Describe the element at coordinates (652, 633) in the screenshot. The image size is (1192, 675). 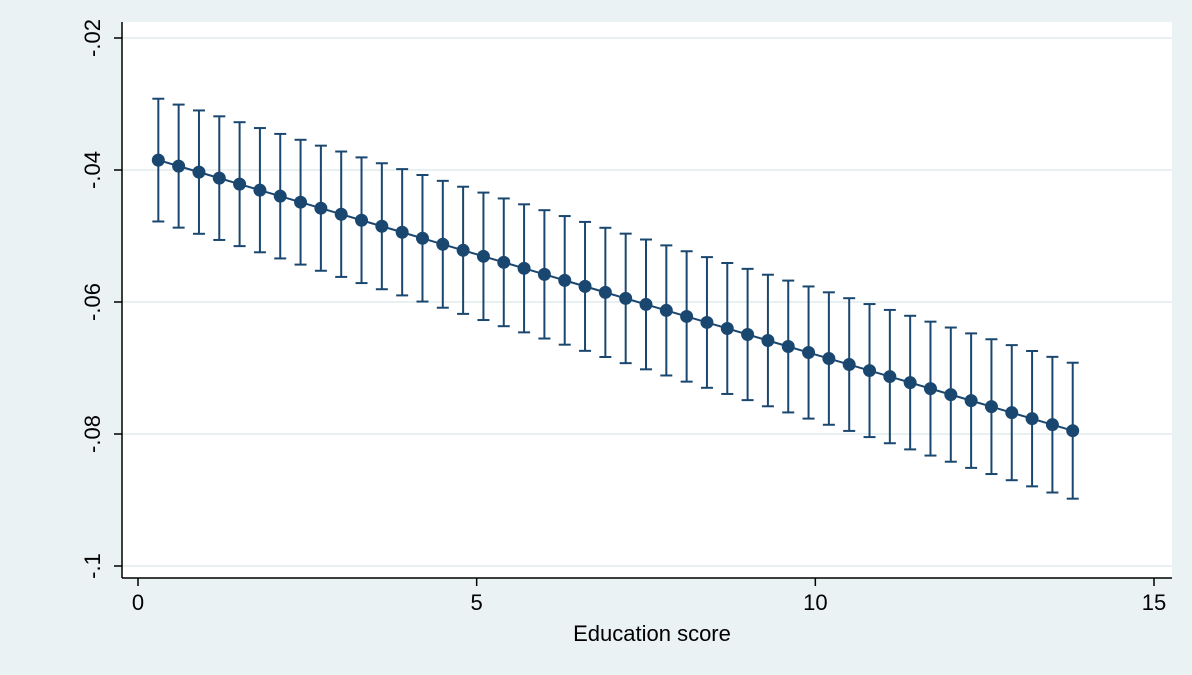
I see `x-axis-label: Education score` at that location.